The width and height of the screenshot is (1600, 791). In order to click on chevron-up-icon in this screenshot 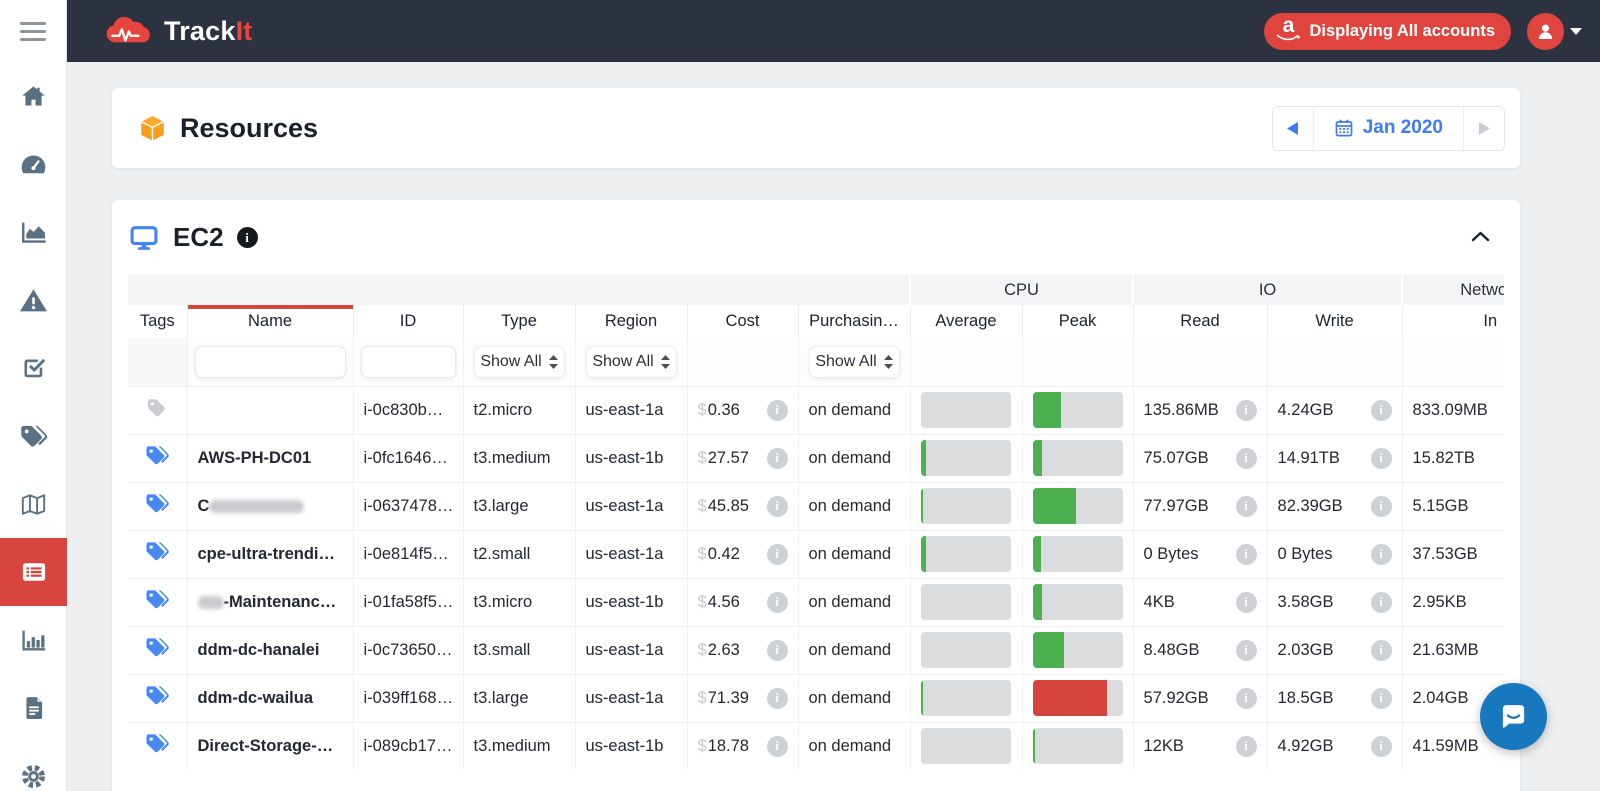, I will do `click(1480, 236)`.